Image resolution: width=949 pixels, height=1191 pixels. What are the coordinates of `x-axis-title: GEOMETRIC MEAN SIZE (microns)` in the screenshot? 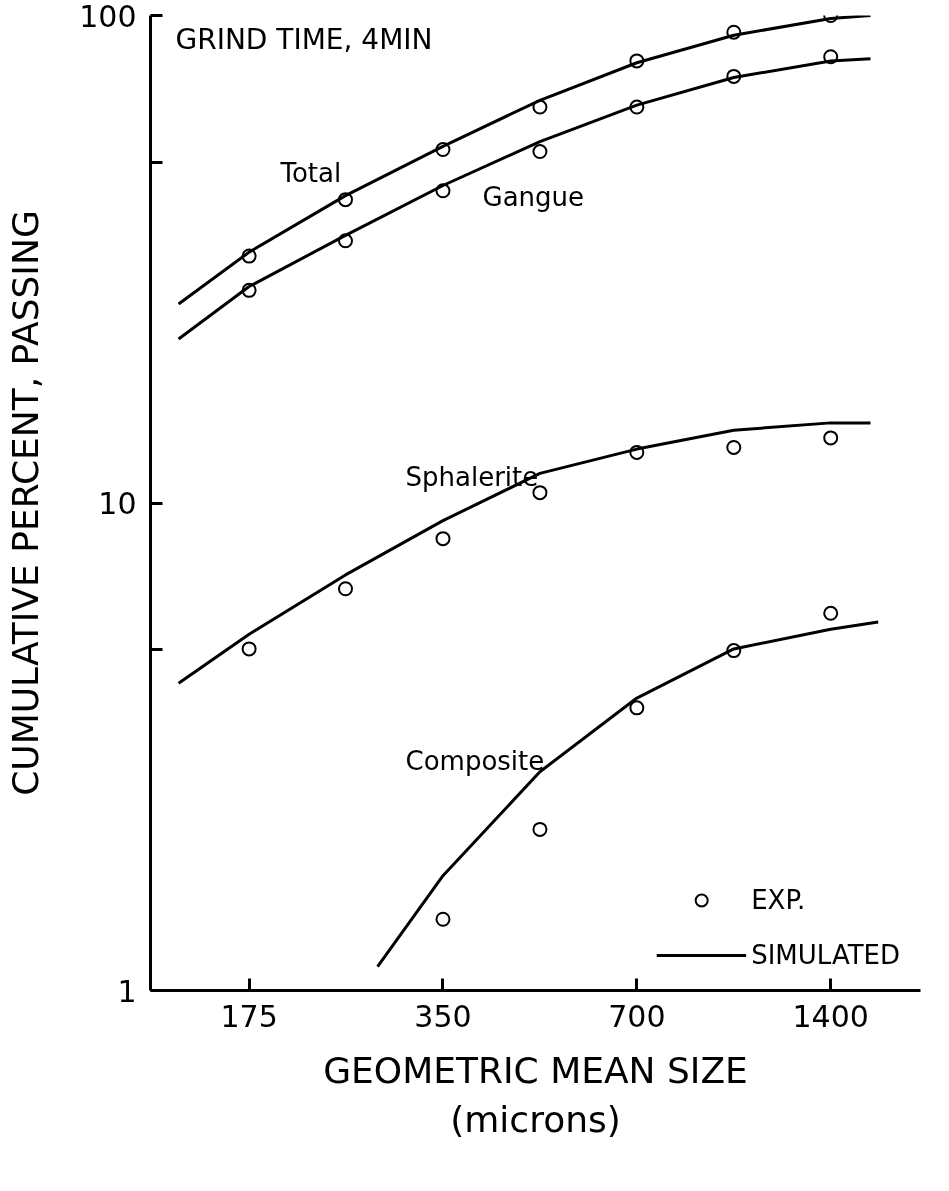 It's located at (535, 1094).